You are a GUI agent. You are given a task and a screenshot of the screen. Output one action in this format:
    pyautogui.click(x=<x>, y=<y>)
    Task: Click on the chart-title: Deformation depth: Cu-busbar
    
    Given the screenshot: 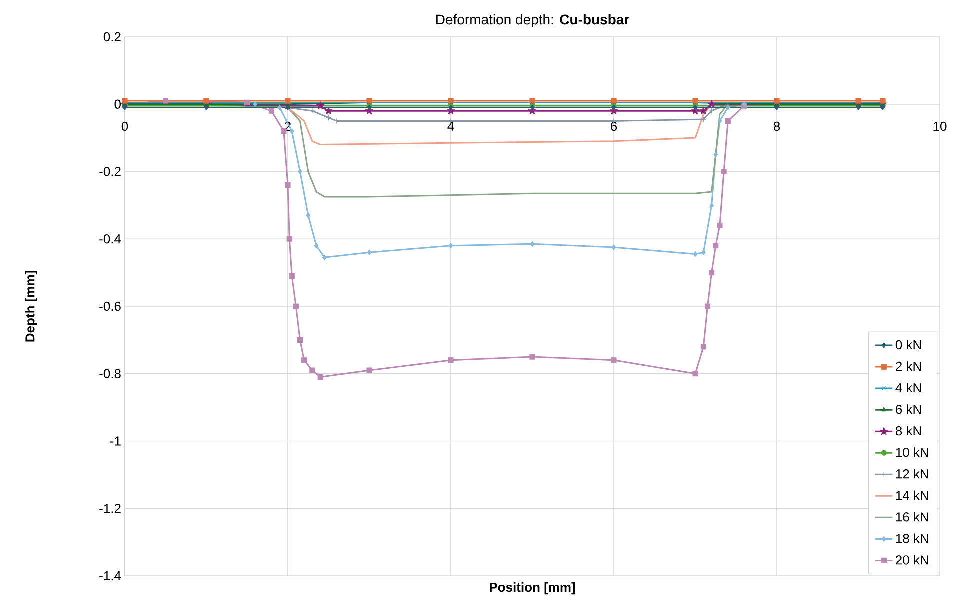 What is the action you would take?
    pyautogui.click(x=533, y=21)
    